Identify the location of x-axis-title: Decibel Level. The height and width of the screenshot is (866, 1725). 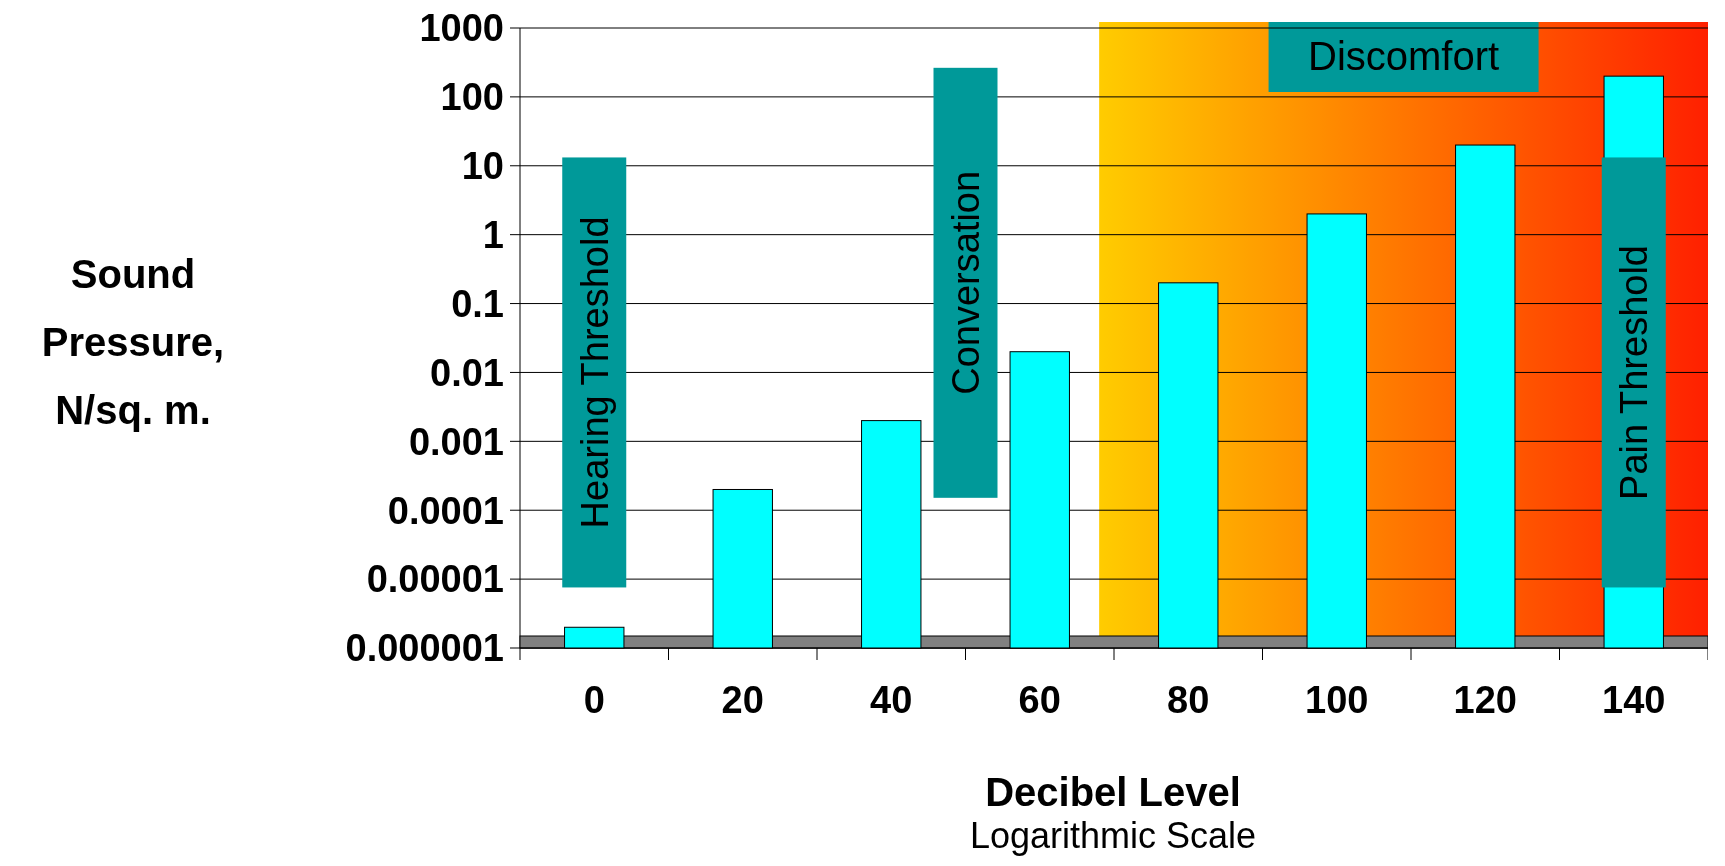
(1113, 792).